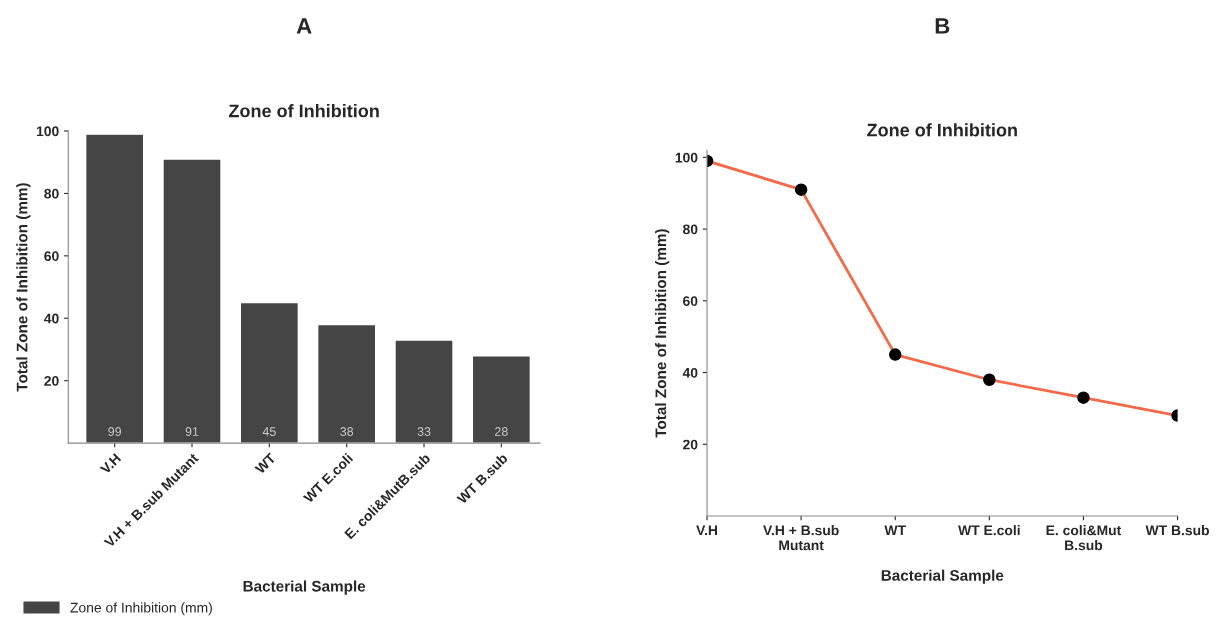 Image resolution: width=1219 pixels, height=618 pixels. What do you see at coordinates (989, 530) in the screenshot?
I see `x-tick-label: WT E.coli` at bounding box center [989, 530].